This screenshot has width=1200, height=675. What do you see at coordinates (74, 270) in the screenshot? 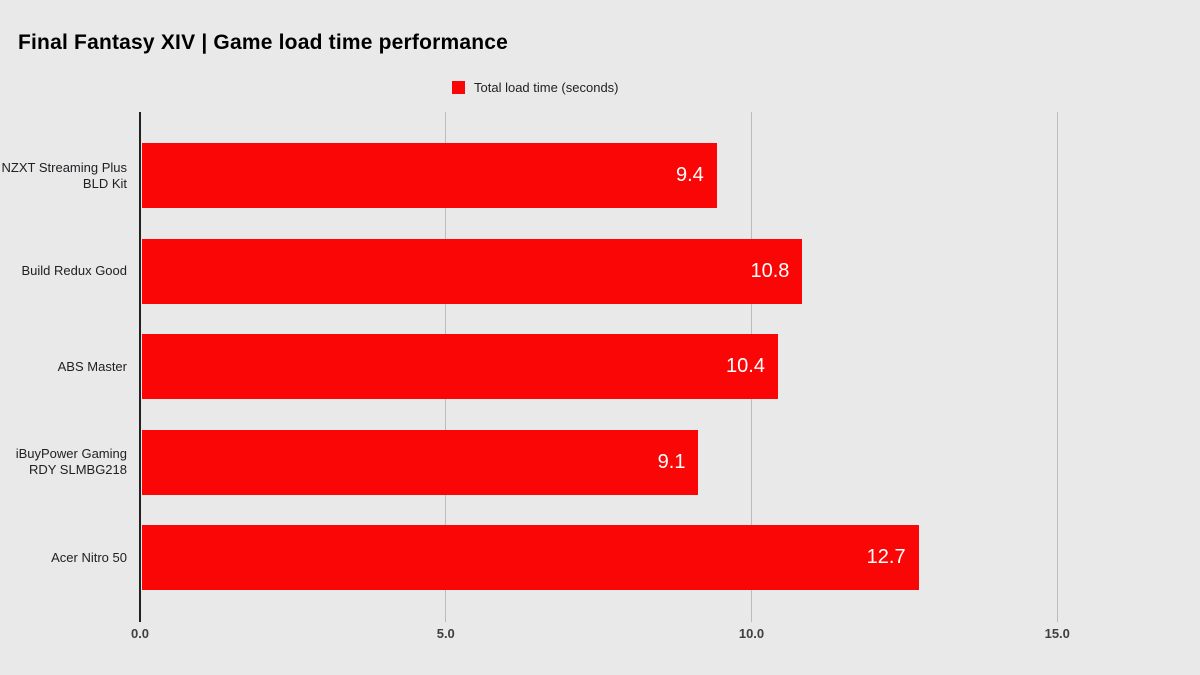
I see `category-label: Build Redux Good` at bounding box center [74, 270].